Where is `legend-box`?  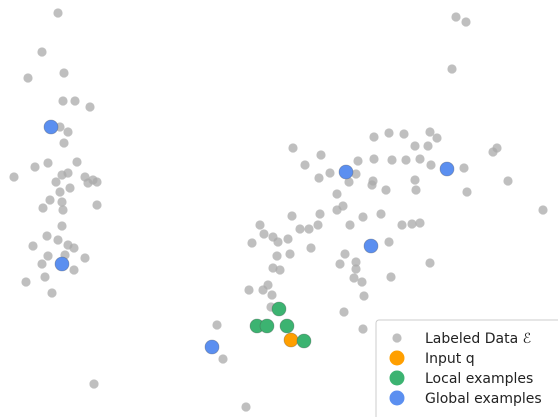
legend-box is located at coordinates (466, 368).